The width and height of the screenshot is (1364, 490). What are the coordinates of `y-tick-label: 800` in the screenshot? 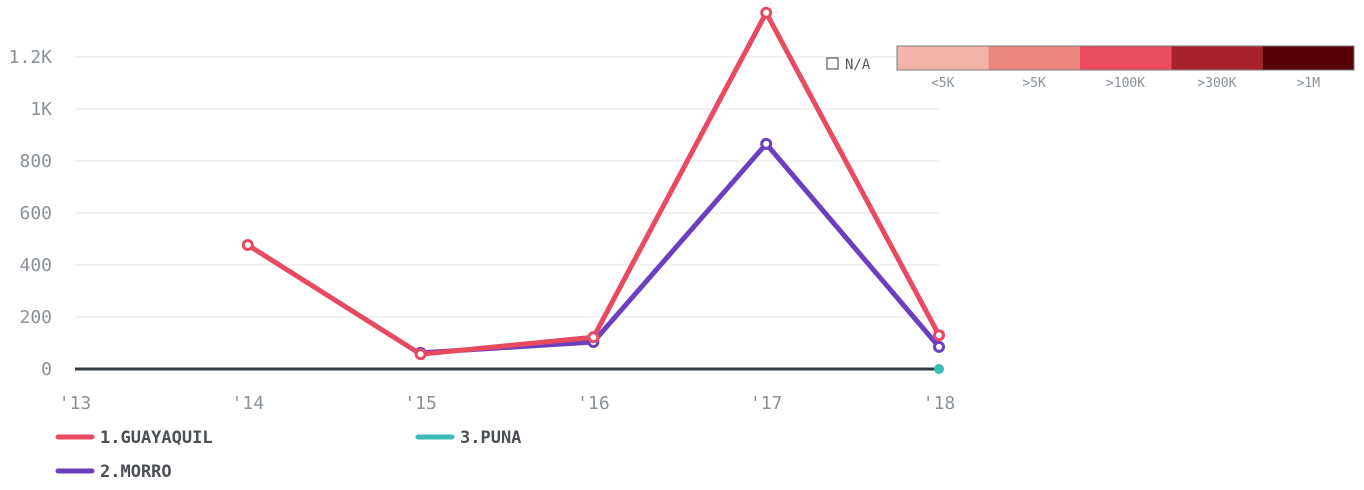 It's located at (35, 161).